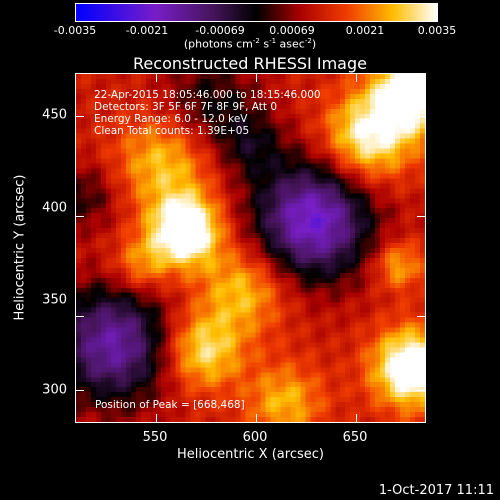 The height and width of the screenshot is (500, 500). What do you see at coordinates (147, 30) in the screenshot?
I see `colorbar-tick-label: -0.0021` at bounding box center [147, 30].